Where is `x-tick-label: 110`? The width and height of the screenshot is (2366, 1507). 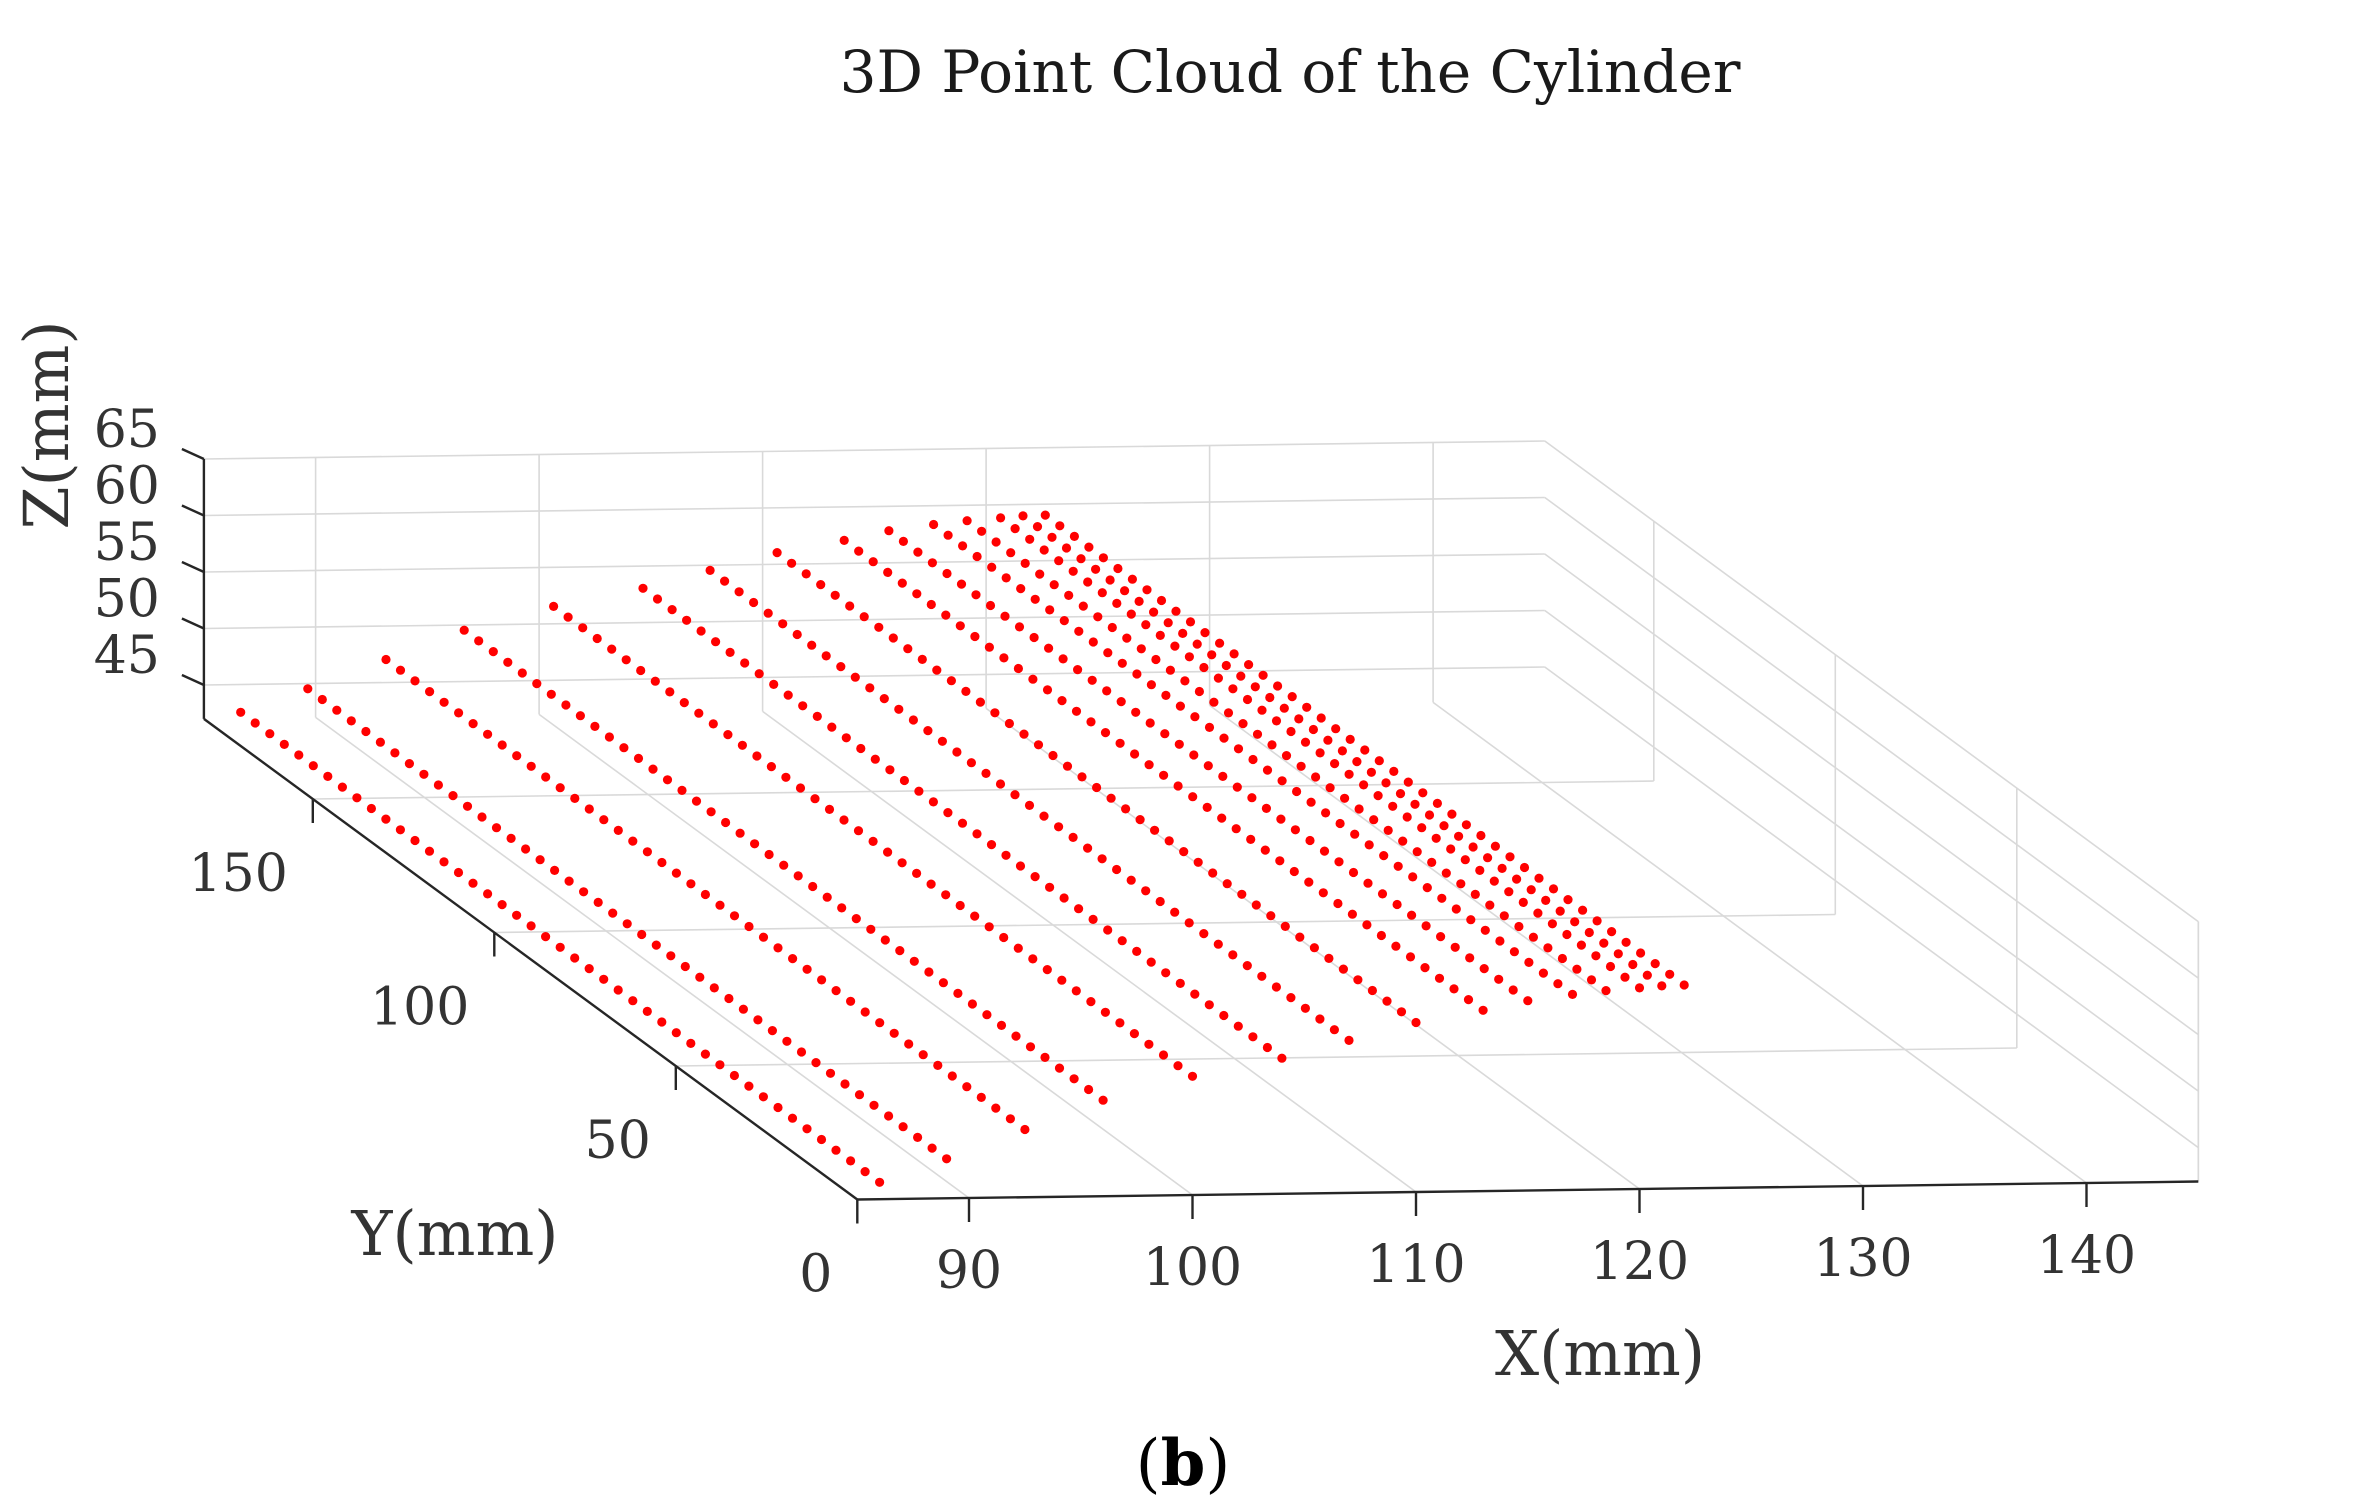
x-tick-label: 110 is located at coordinates (1415, 1265).